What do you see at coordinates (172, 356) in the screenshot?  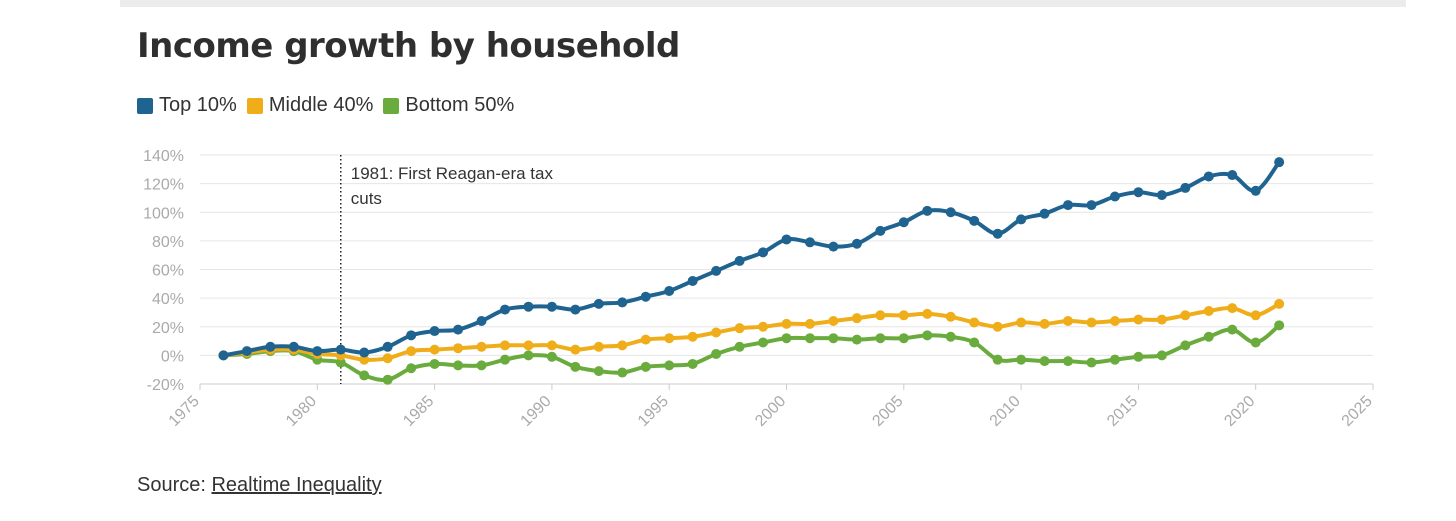 I see `y-tick-label: 0%` at bounding box center [172, 356].